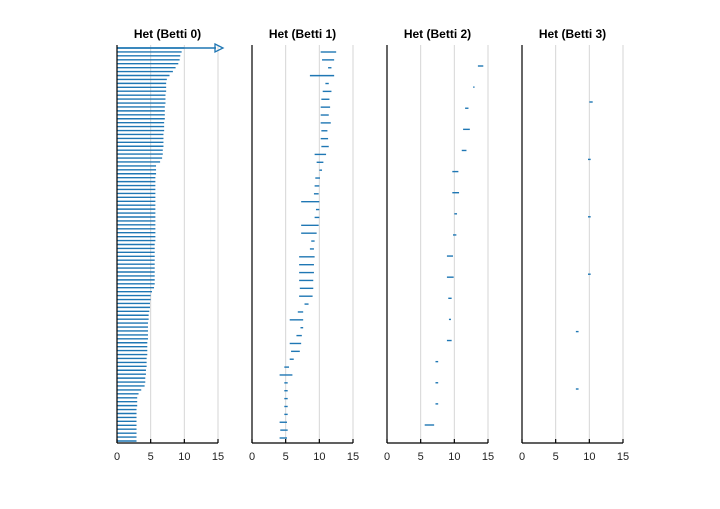 The width and height of the screenshot is (720, 509). Describe the element at coordinates (302, 34) in the screenshot. I see `panel-title: Het (Betti 1)` at that location.